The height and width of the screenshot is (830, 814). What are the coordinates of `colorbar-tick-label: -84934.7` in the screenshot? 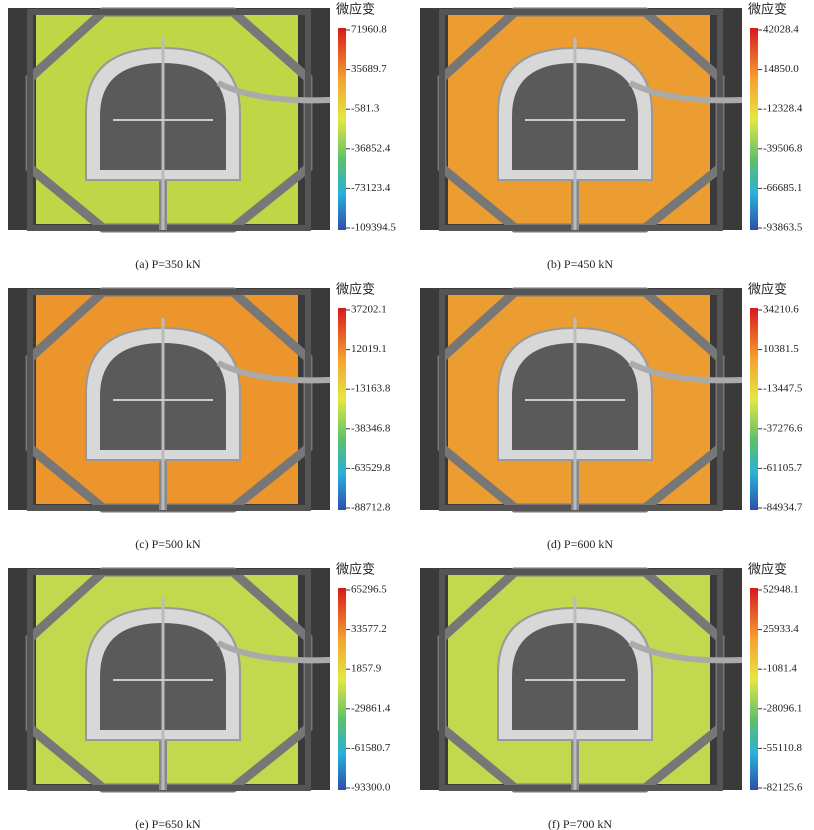 It's located at (783, 508).